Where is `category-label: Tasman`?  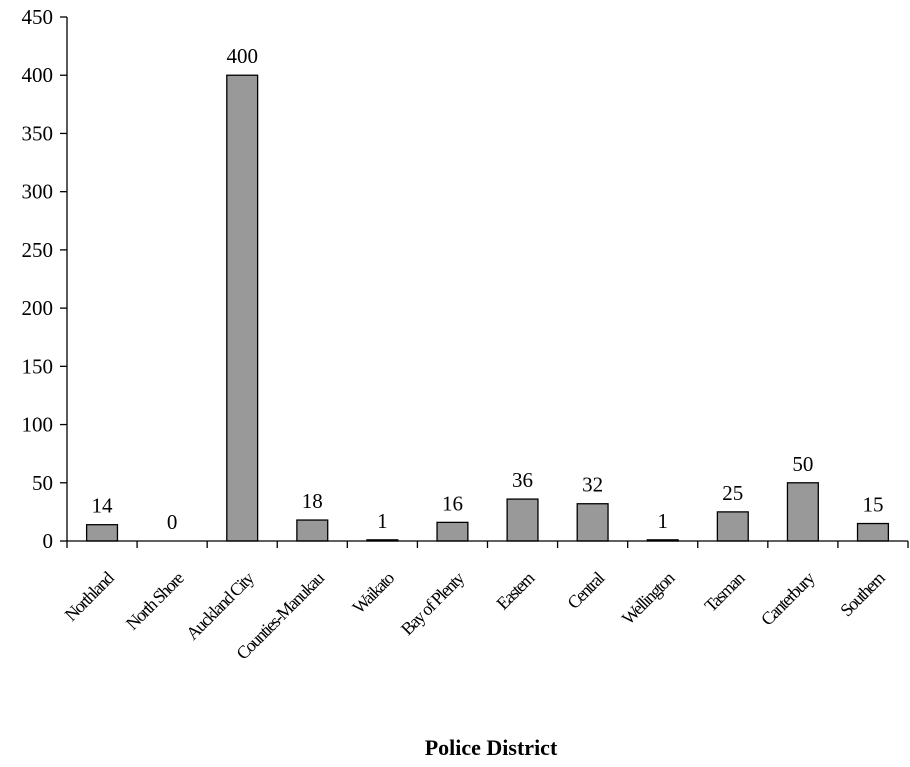 category-label: Tasman is located at coordinates (724, 592).